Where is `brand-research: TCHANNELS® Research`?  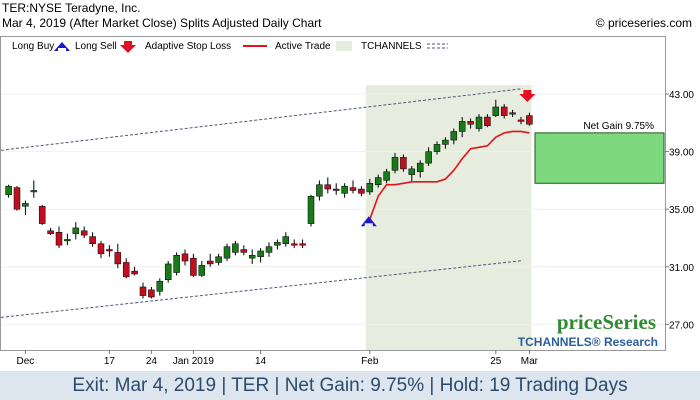 brand-research: TCHANNELS® Research is located at coordinates (588, 342).